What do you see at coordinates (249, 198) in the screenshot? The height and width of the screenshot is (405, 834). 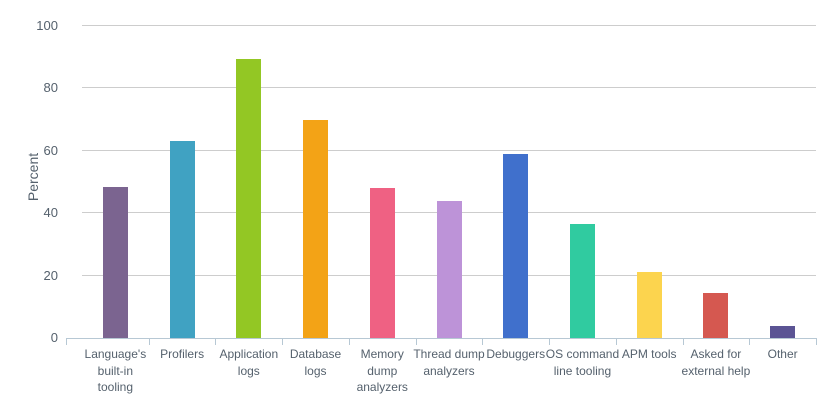 I see `bar-application-logs` at bounding box center [249, 198].